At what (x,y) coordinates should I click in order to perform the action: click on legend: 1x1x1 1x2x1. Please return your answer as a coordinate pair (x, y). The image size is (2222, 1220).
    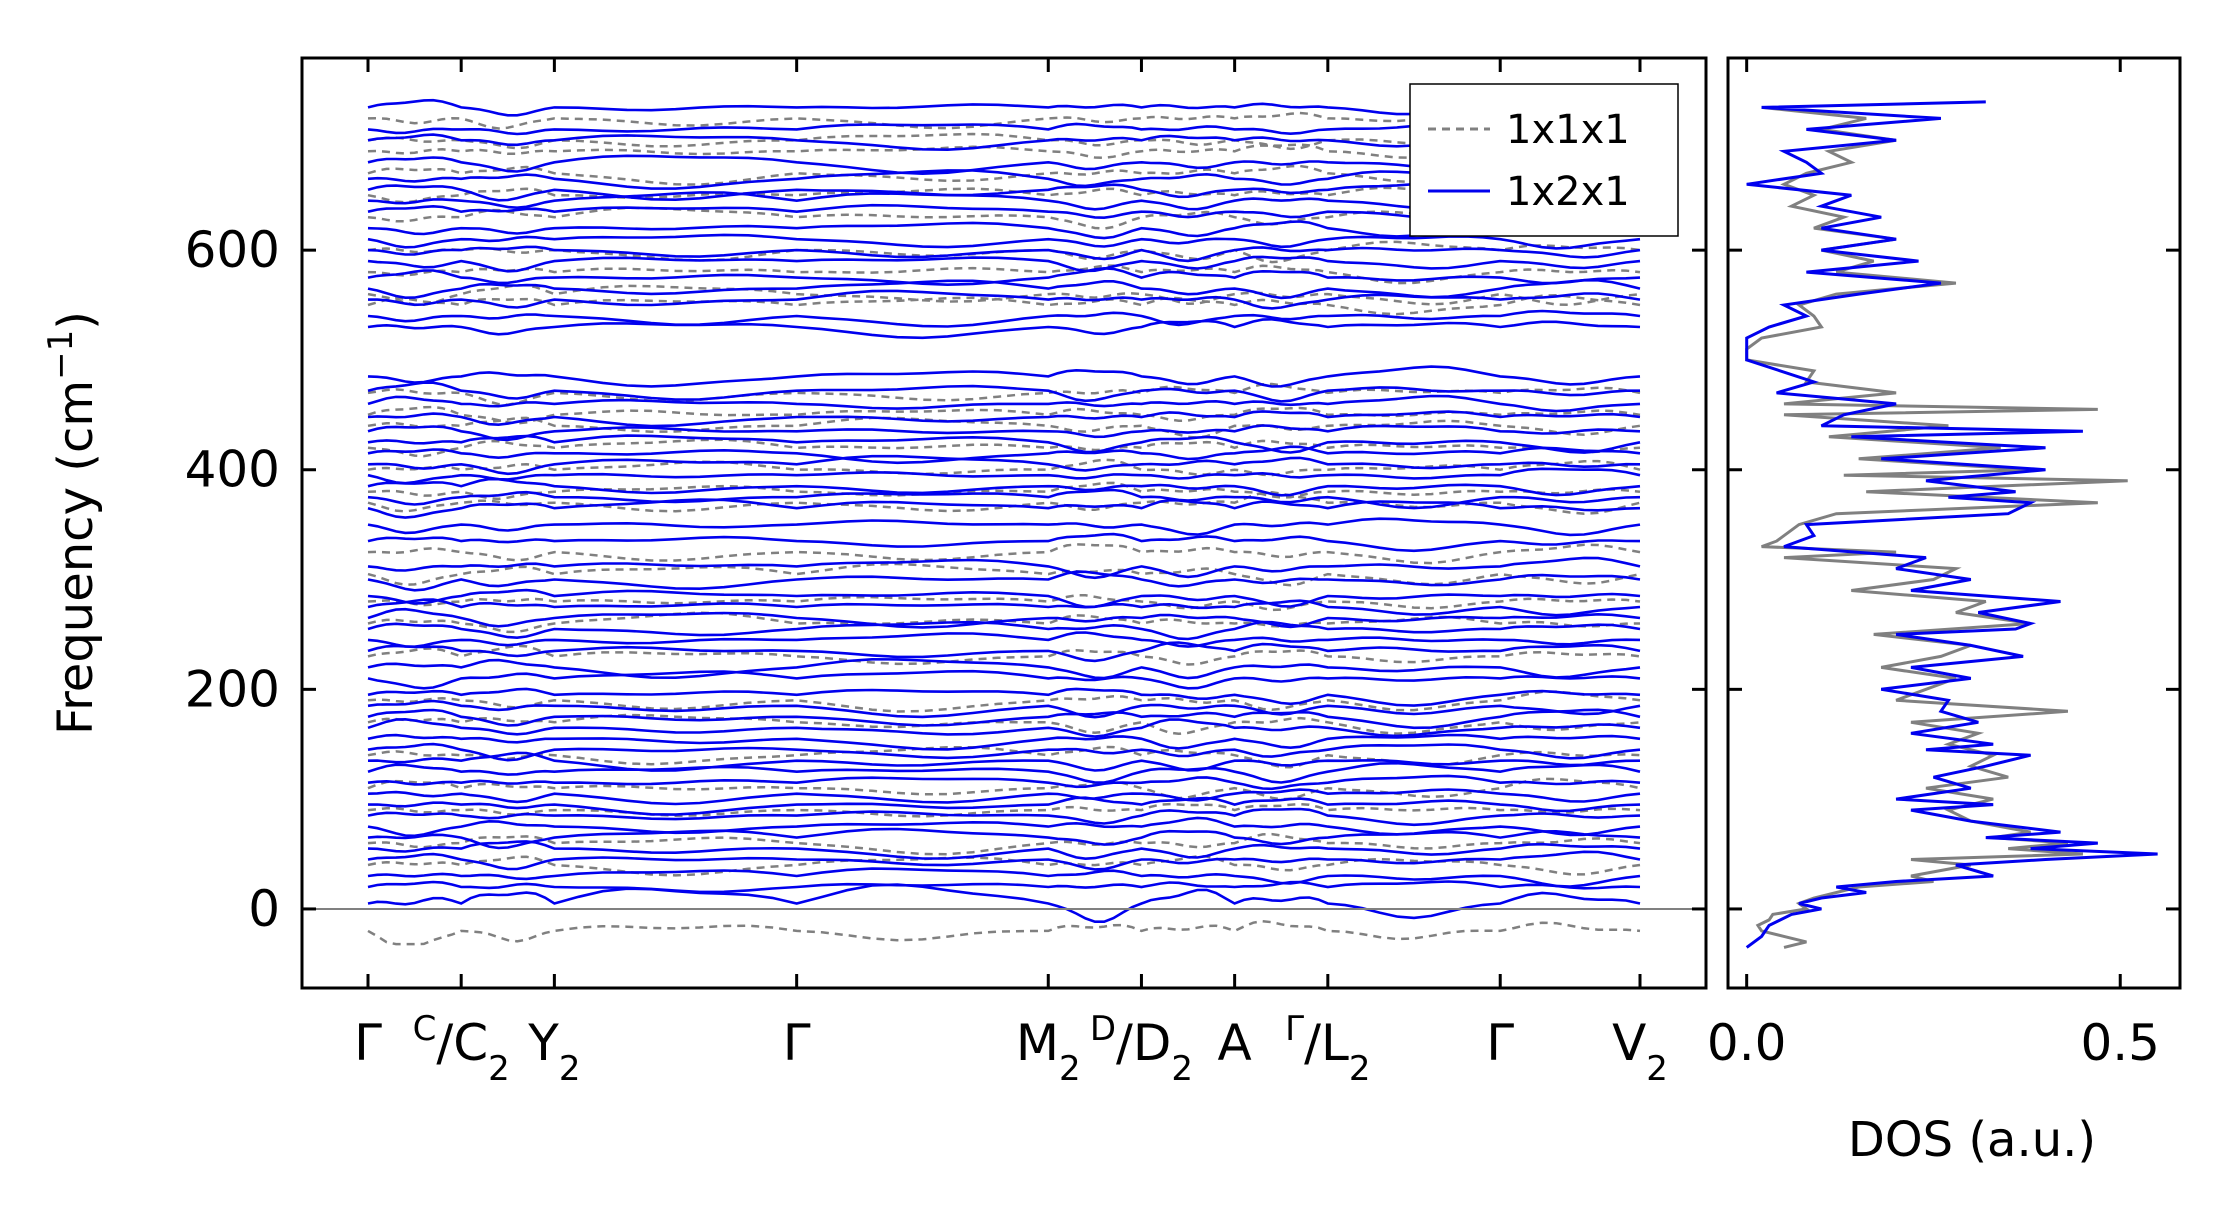
    Looking at the image, I should click on (1544, 160).